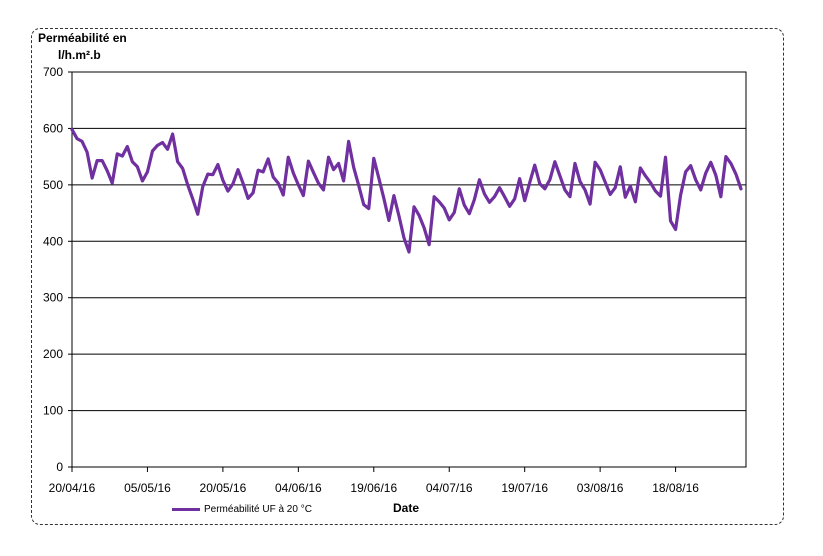 Image resolution: width=823 pixels, height=556 pixels. What do you see at coordinates (53, 72) in the screenshot?
I see `y-tick-label: 700` at bounding box center [53, 72].